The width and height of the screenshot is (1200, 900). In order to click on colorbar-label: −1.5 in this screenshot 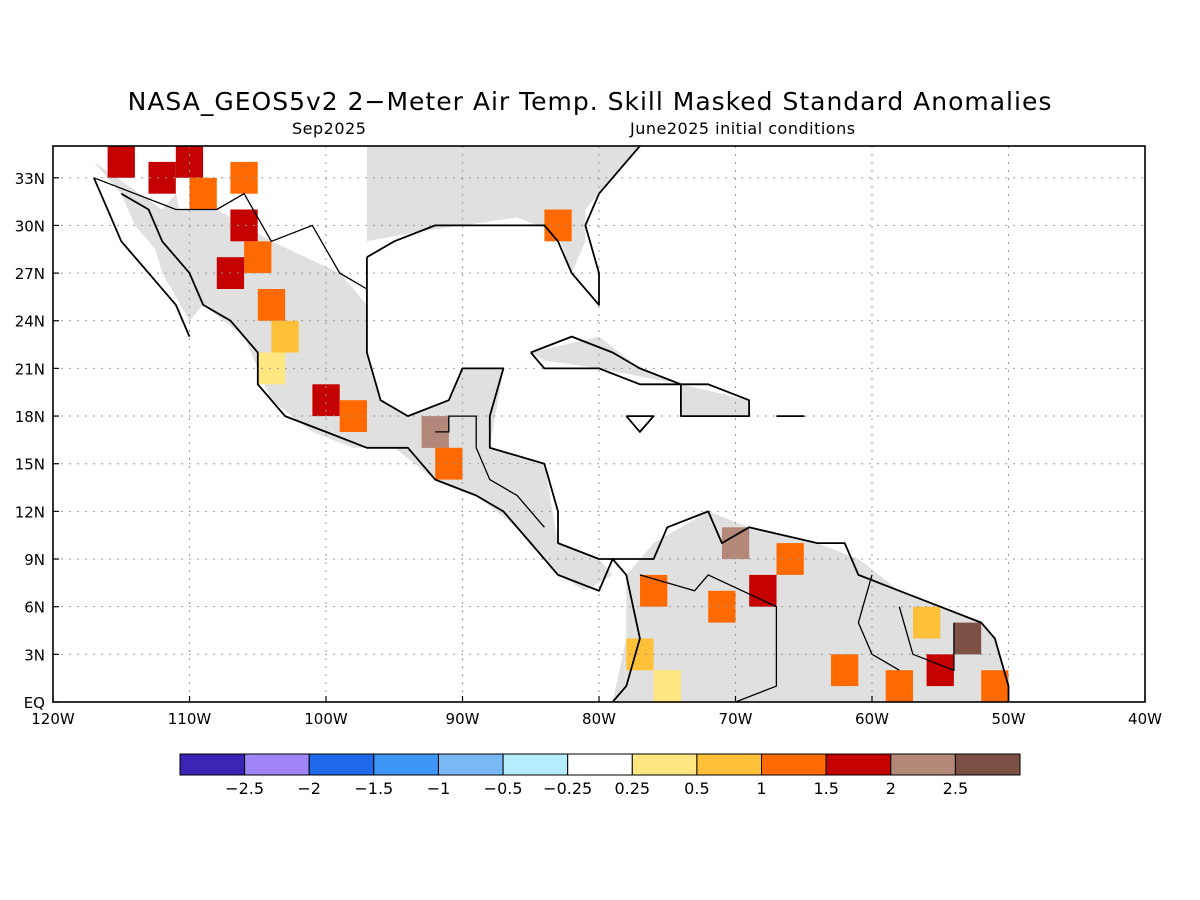, I will do `click(373, 788)`.